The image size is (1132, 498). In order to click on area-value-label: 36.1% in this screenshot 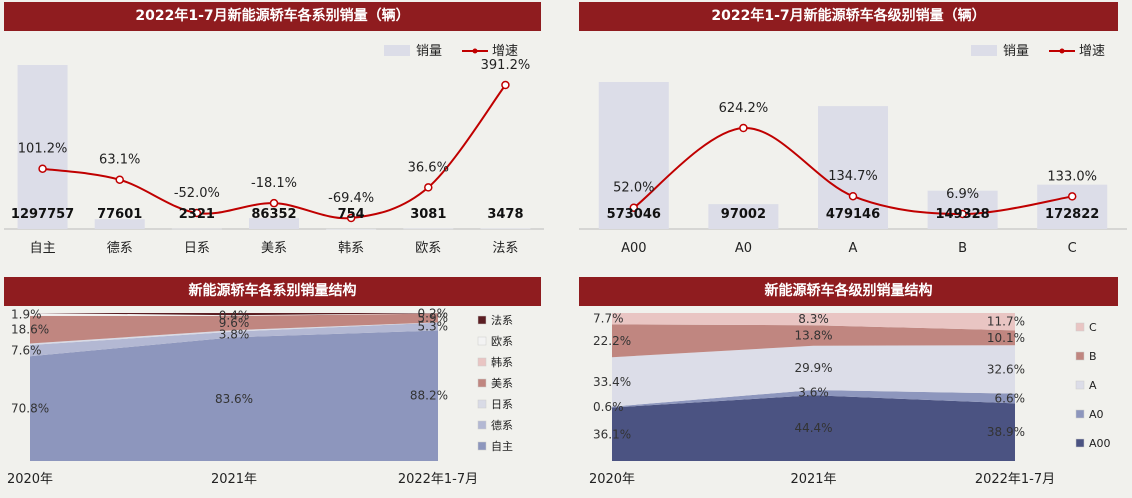, I will do `click(612, 434)`.